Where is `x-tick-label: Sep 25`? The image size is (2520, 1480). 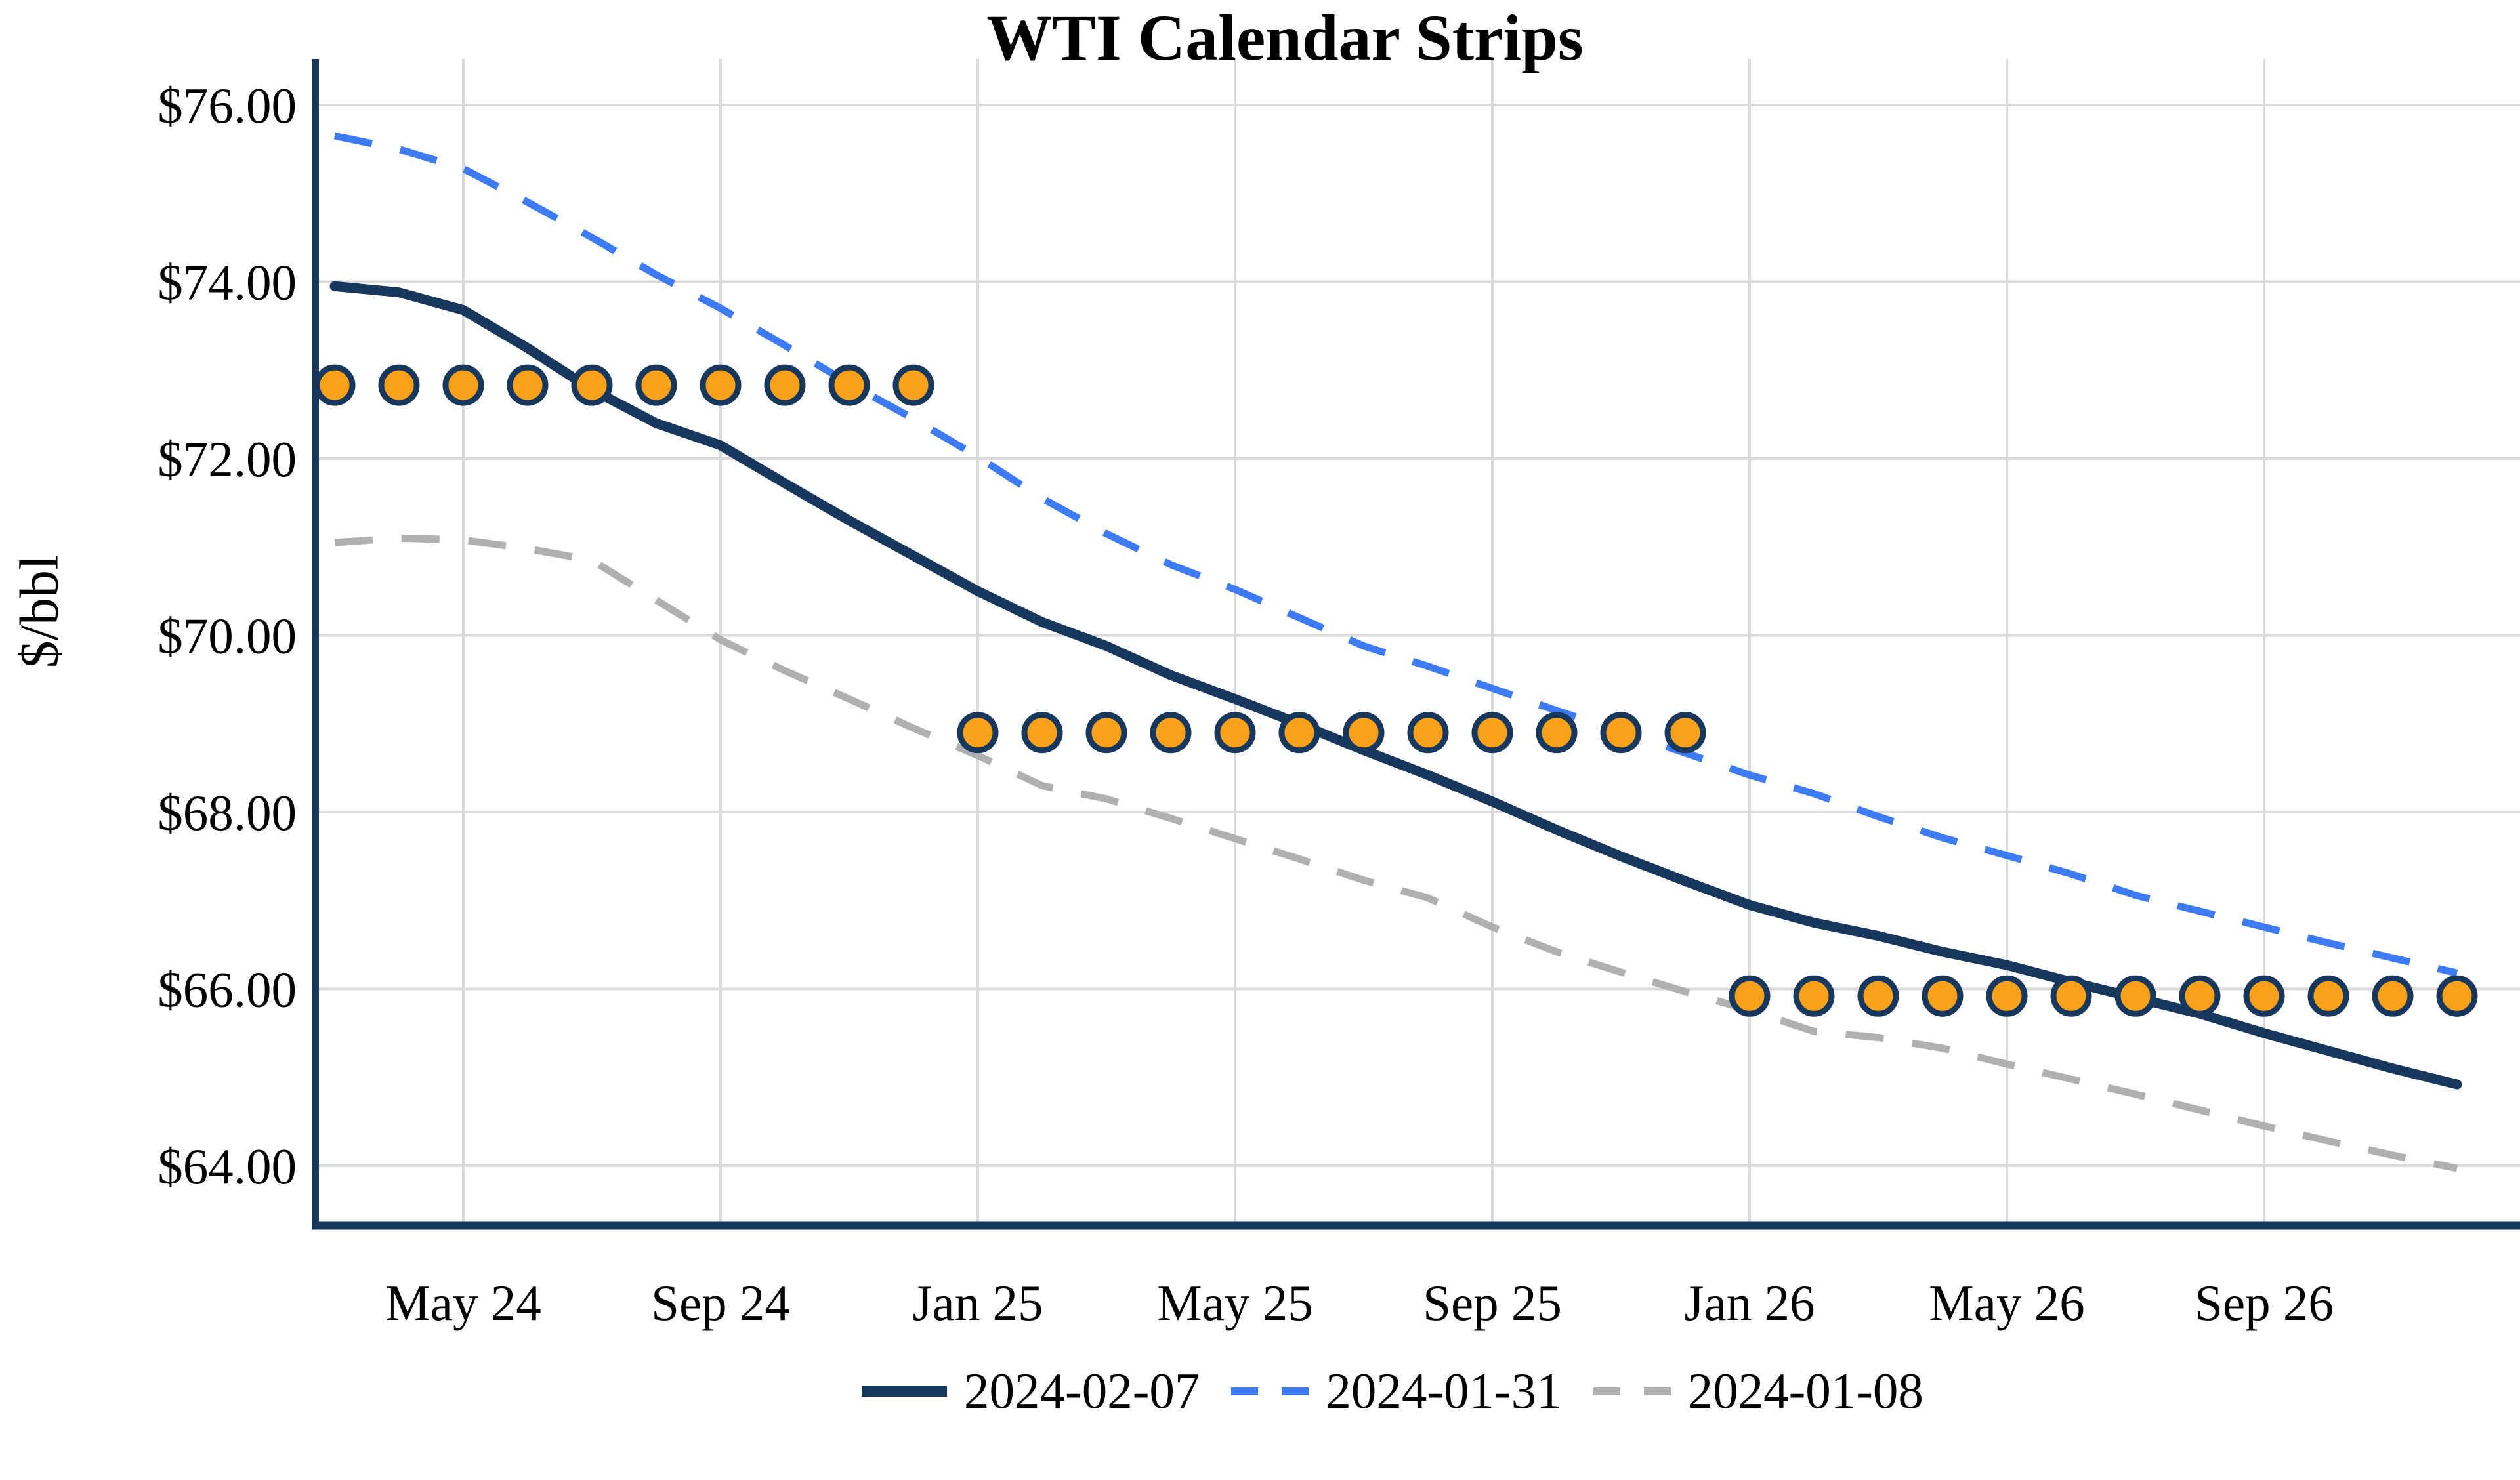
x-tick-label: Sep 25 is located at coordinates (1492, 1303).